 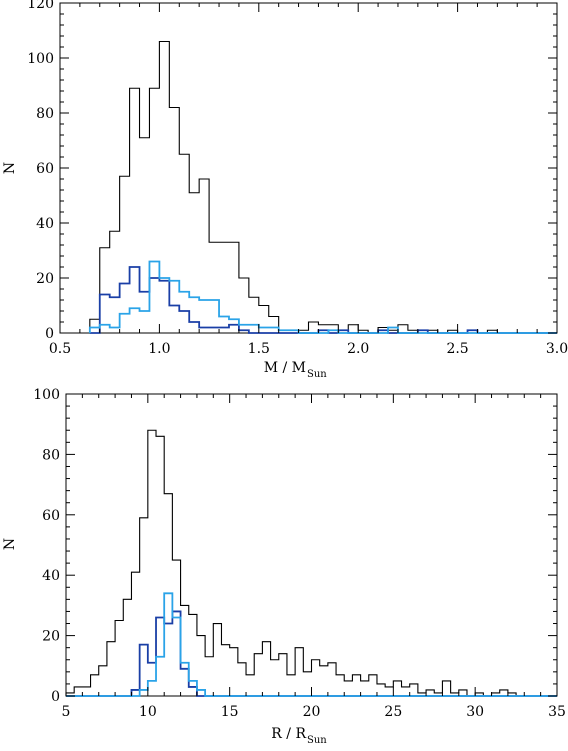 I want to click on radius-y-tick-label: 80, so click(x=51, y=455).